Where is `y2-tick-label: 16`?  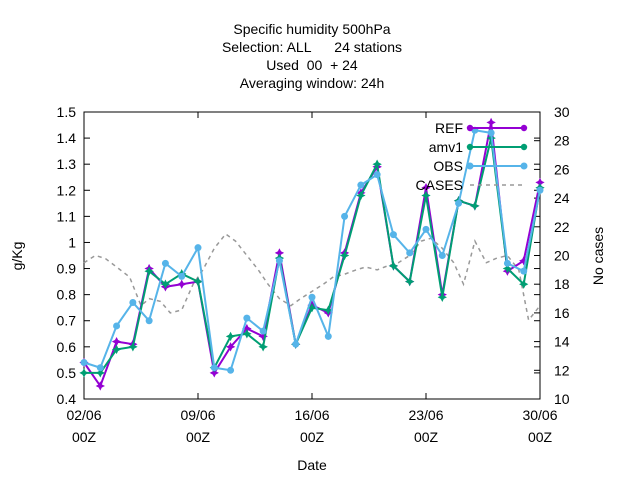 y2-tick-label: 16 is located at coordinates (562, 313).